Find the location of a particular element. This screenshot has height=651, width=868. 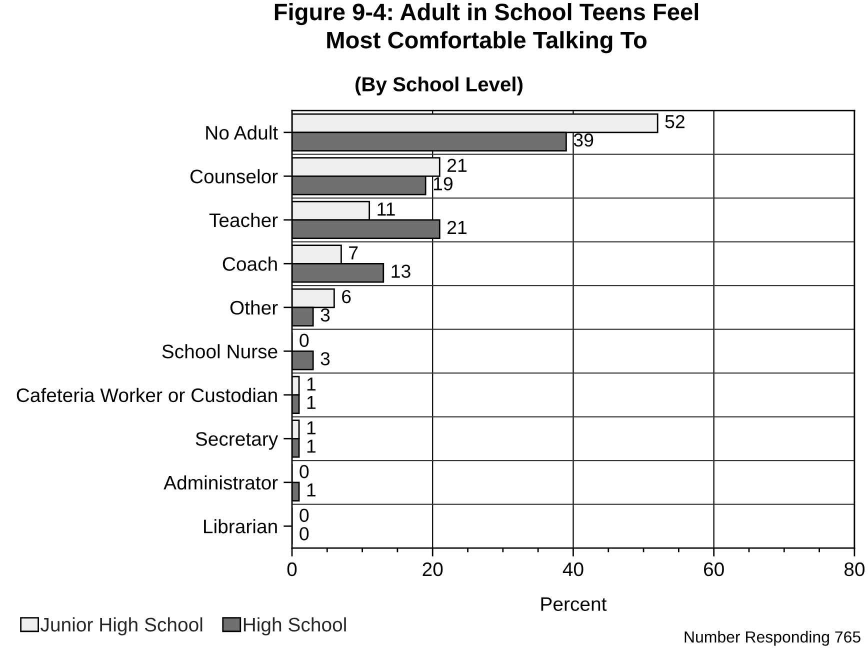

x-tick-label: 80 is located at coordinates (854, 569).